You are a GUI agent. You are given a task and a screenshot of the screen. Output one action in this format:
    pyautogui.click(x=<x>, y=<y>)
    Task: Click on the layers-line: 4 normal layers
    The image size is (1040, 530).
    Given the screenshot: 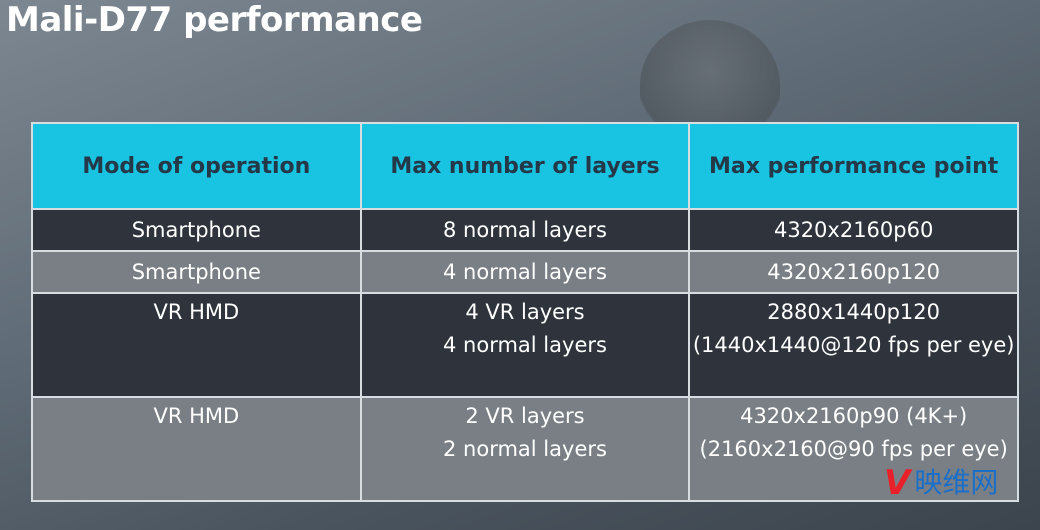 What is the action you would take?
    pyautogui.click(x=525, y=345)
    